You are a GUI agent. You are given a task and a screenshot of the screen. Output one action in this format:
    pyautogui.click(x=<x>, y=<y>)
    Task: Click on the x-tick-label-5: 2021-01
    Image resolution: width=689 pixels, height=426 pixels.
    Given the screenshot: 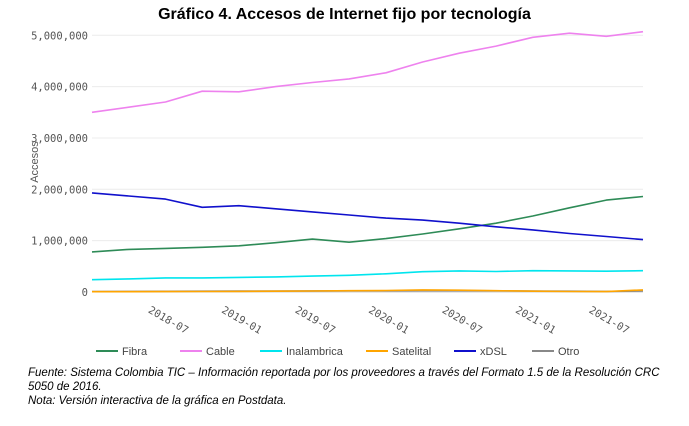 What is the action you would take?
    pyautogui.click(x=535, y=320)
    